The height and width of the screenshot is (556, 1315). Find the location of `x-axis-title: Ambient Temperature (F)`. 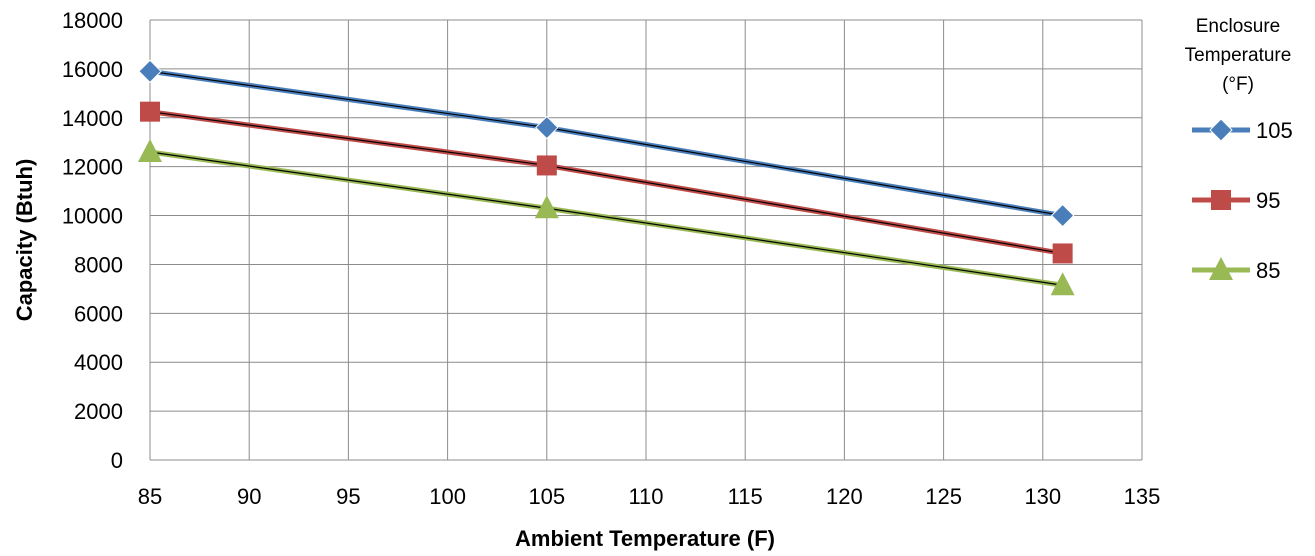

x-axis-title: Ambient Temperature (F) is located at coordinates (645, 538).